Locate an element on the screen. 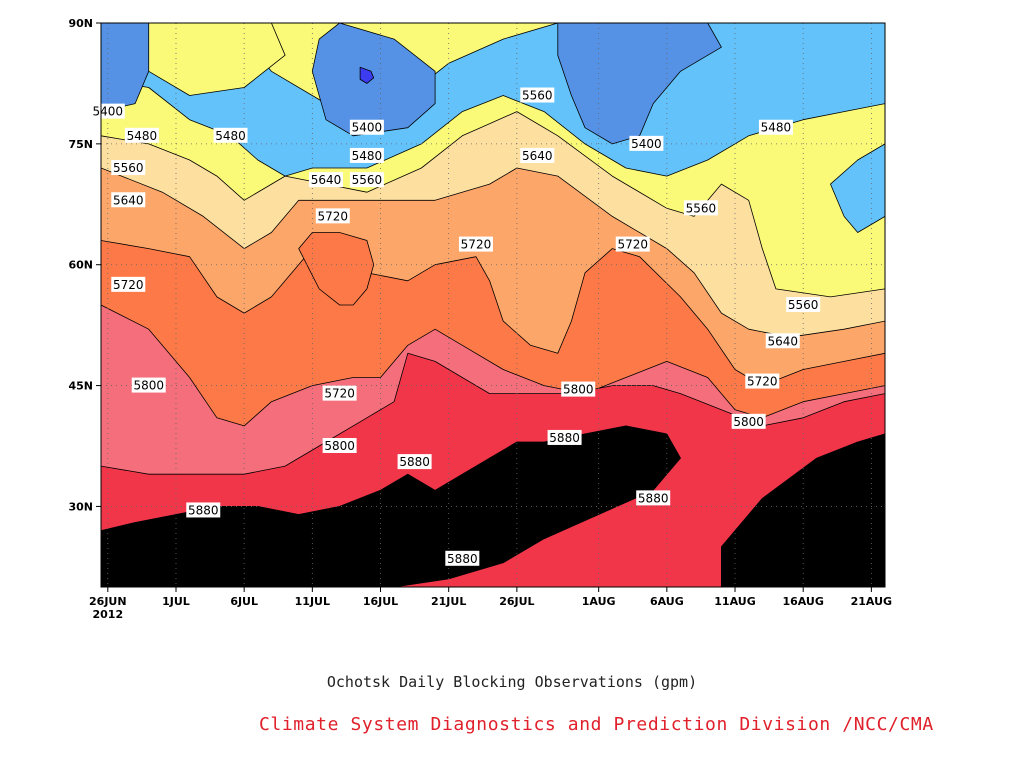 This screenshot has height=768, width=1024. y-tick-label: 45N is located at coordinates (80, 386).